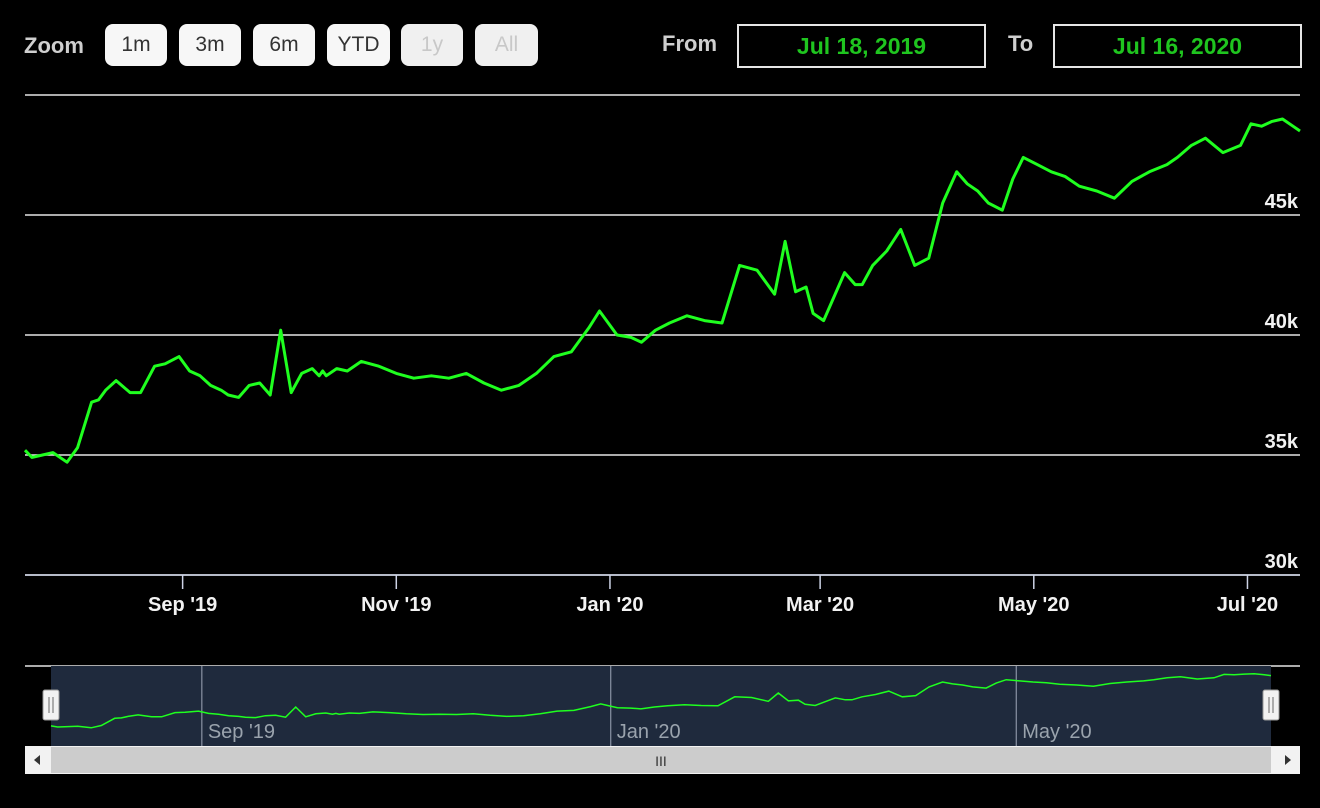 The height and width of the screenshot is (808, 1320). What do you see at coordinates (661, 700) in the screenshot?
I see `navigator-series-line` at bounding box center [661, 700].